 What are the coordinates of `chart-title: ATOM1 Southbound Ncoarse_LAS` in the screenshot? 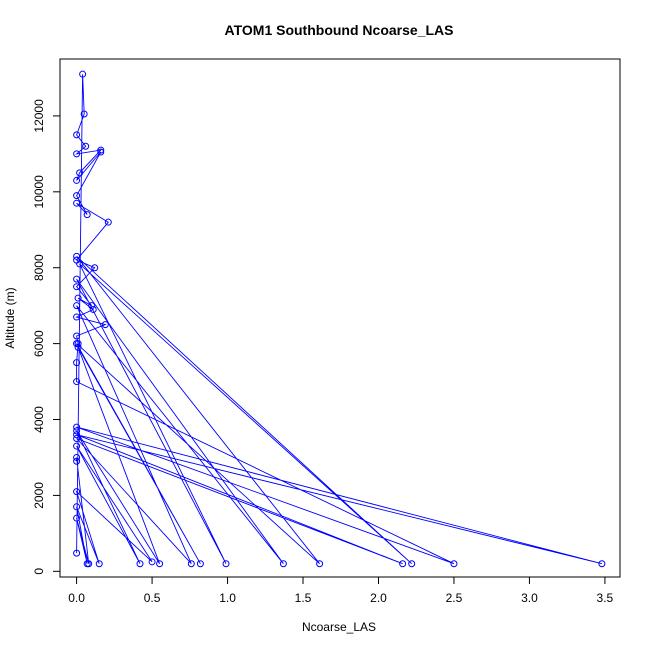 It's located at (339, 30).